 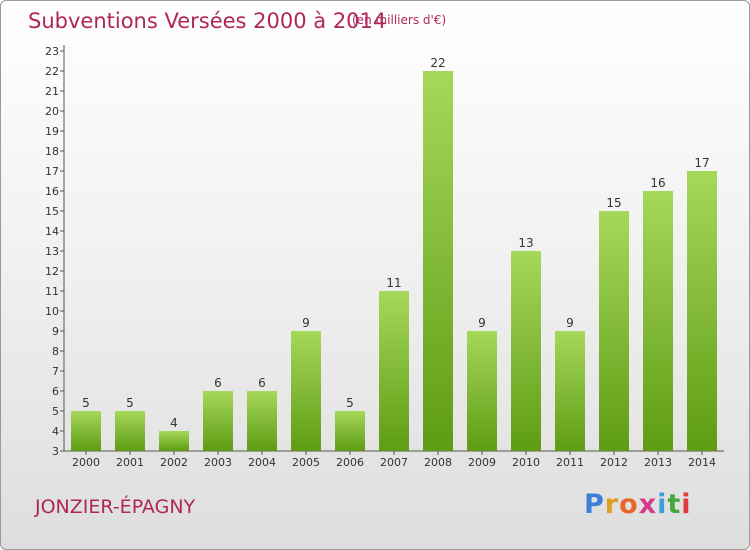 I want to click on y-tick-label: 7, so click(x=55, y=371).